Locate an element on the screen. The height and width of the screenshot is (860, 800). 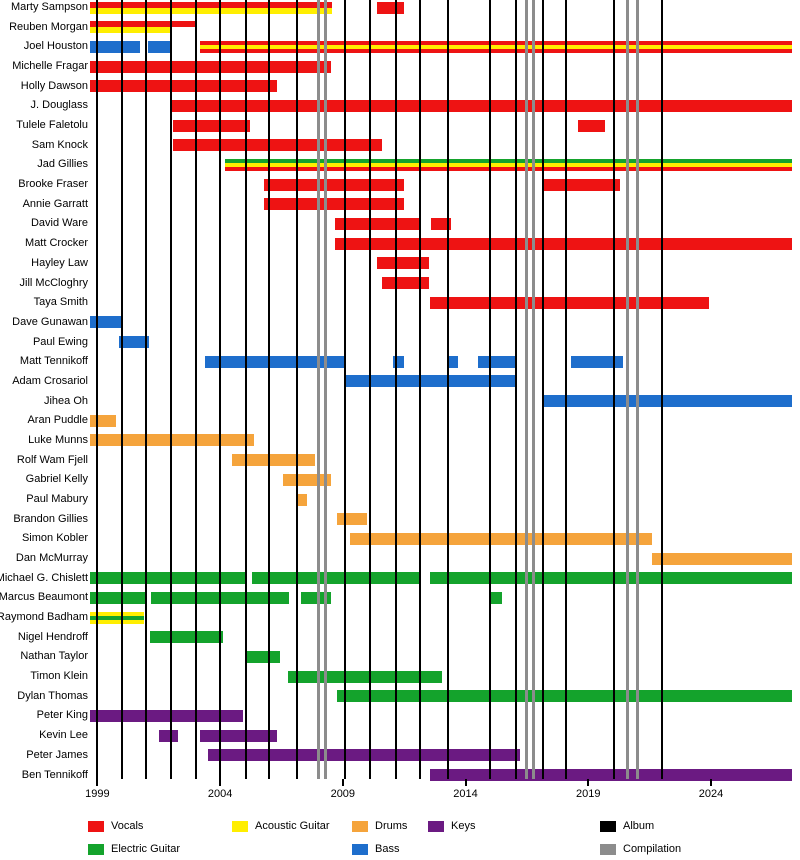
member-label: Ben Tennikoff is located at coordinates (54, 774).